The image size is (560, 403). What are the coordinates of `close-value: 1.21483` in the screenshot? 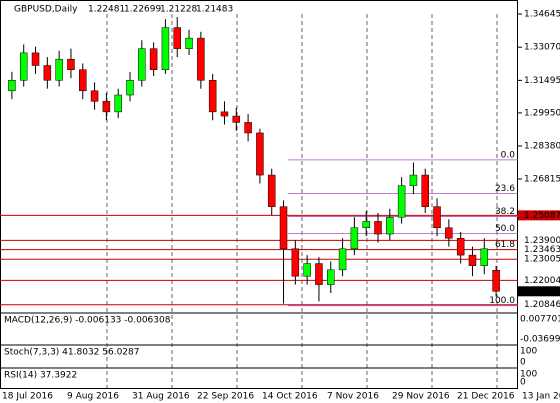 It's located at (214, 10).